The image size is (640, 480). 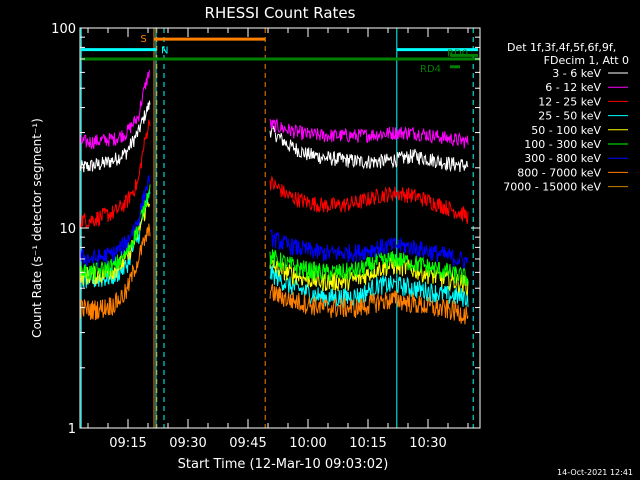 What do you see at coordinates (37, 228) in the screenshot?
I see `y-axis-label: Count Rate (s⁻¹ detector segment⁻¹)` at bounding box center [37, 228].